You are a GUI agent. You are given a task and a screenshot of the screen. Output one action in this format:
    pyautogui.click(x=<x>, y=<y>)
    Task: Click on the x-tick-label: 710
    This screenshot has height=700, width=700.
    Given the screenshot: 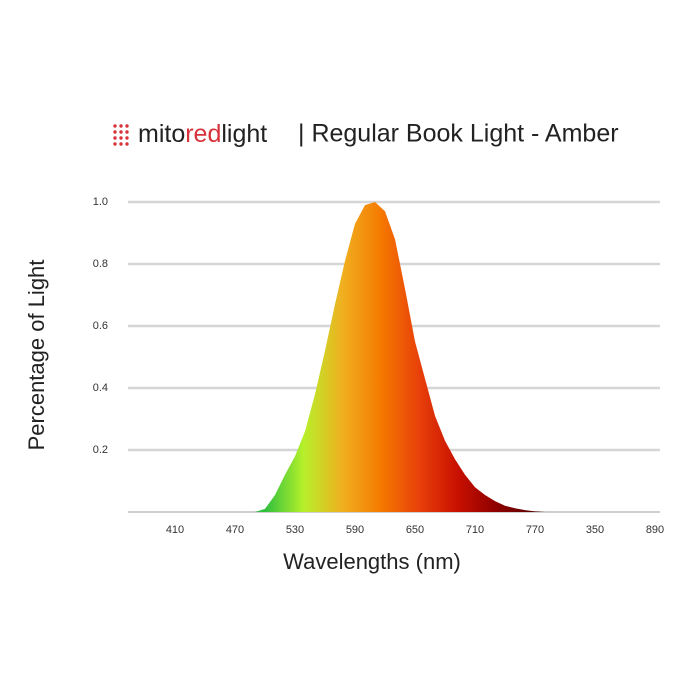 What is the action you would take?
    pyautogui.click(x=475, y=530)
    